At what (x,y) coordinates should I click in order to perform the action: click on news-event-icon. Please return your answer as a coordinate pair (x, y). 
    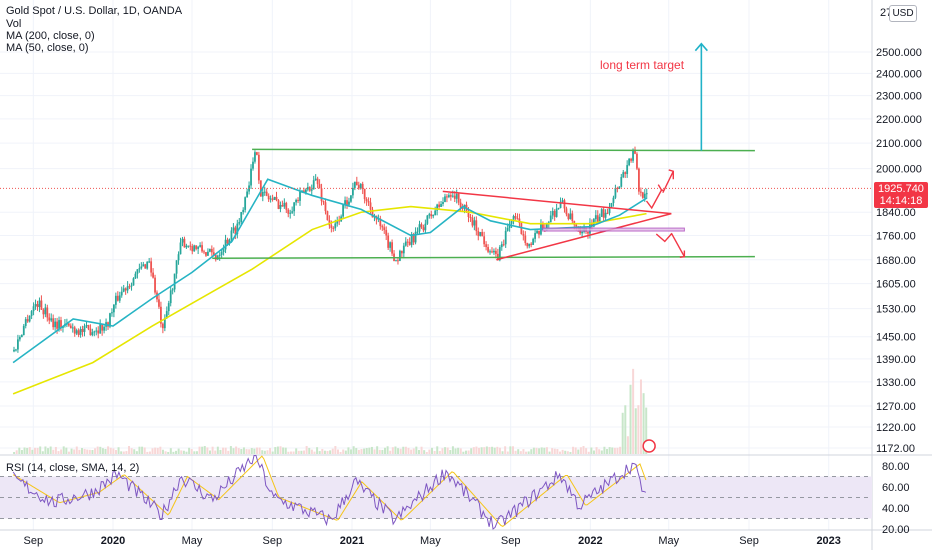
    Looking at the image, I should click on (649, 446).